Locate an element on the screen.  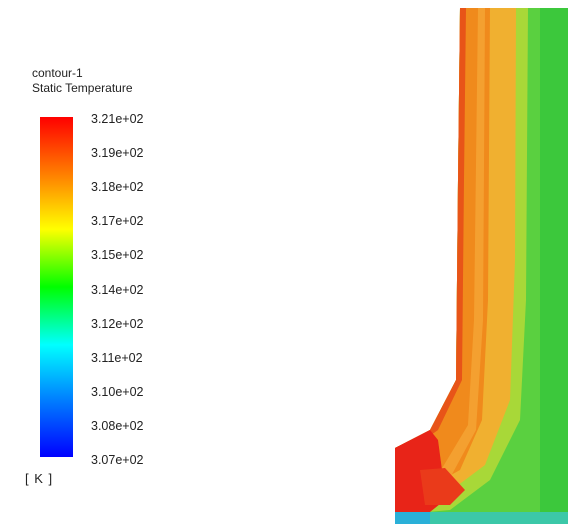
legend-title-contour: contour-1 is located at coordinates (57, 73).